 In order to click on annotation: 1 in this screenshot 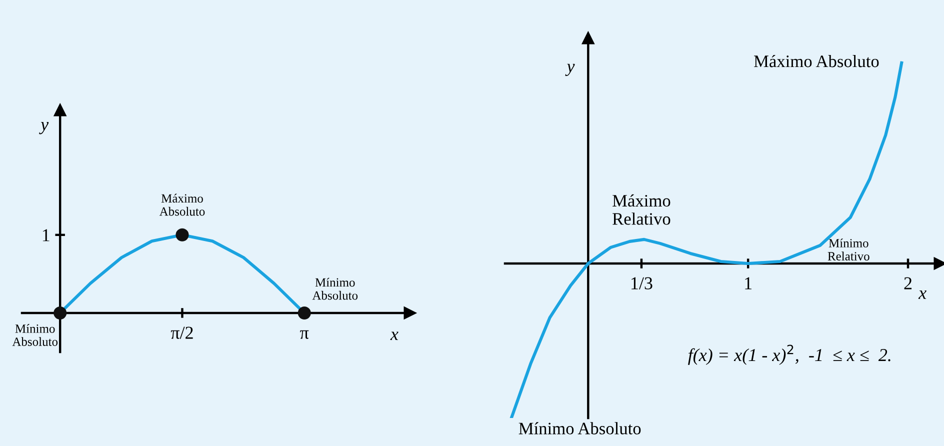, I will do `click(46, 235)`.